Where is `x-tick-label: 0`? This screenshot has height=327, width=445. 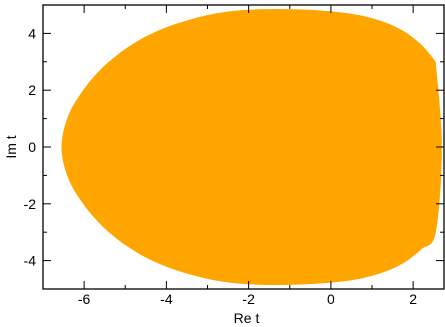 x-tick-label: 0 is located at coordinates (331, 299).